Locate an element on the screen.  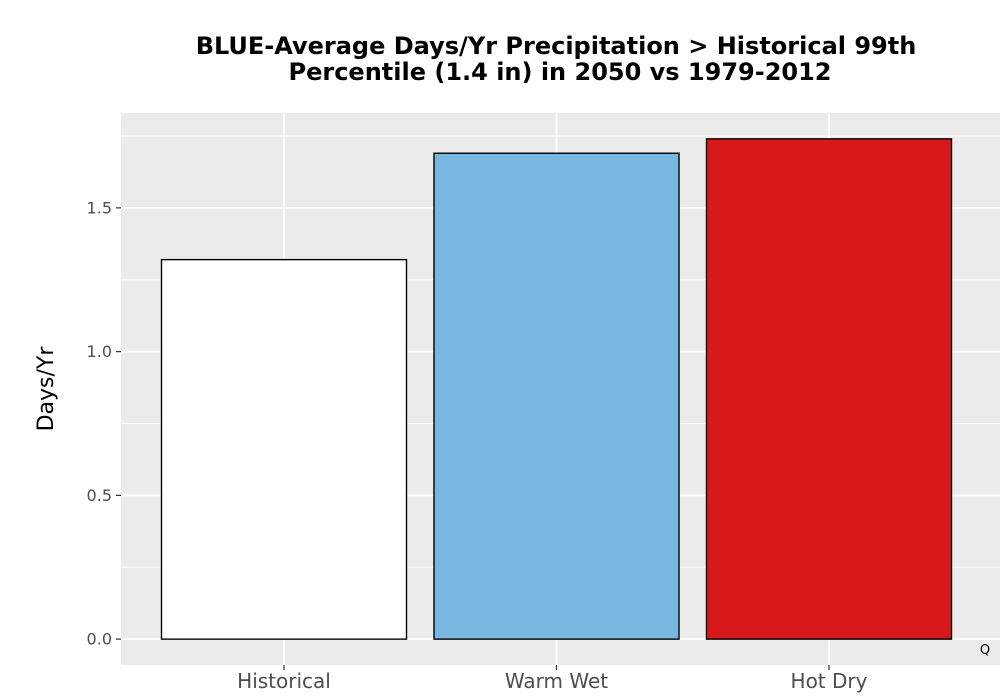
y-tick-label: 0.0 is located at coordinates (99, 639).